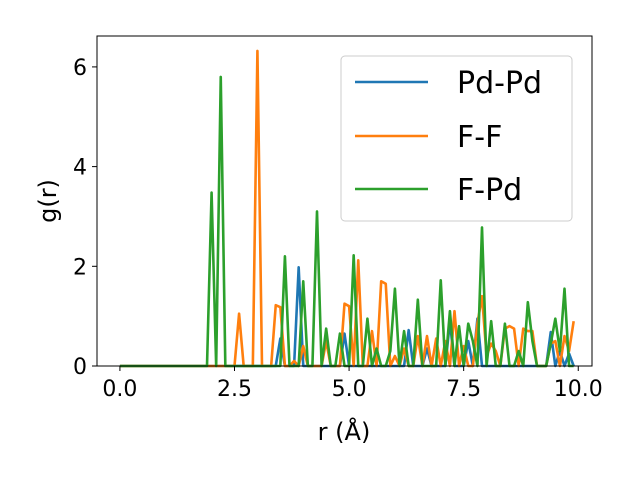 Image resolution: width=640 pixels, height=480 pixels. I want to click on legend: Pd-Pd F-F F-Pd, so click(456, 138).